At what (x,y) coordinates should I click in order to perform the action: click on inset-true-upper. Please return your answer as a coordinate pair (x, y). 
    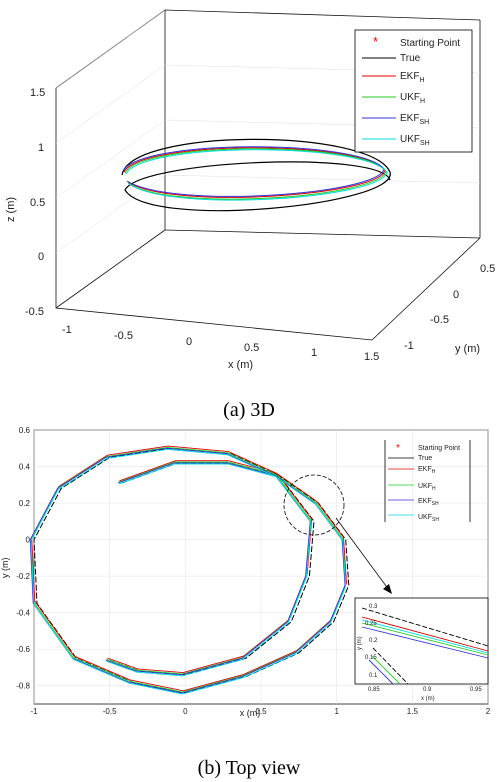
    Looking at the image, I should click on (425, 627).